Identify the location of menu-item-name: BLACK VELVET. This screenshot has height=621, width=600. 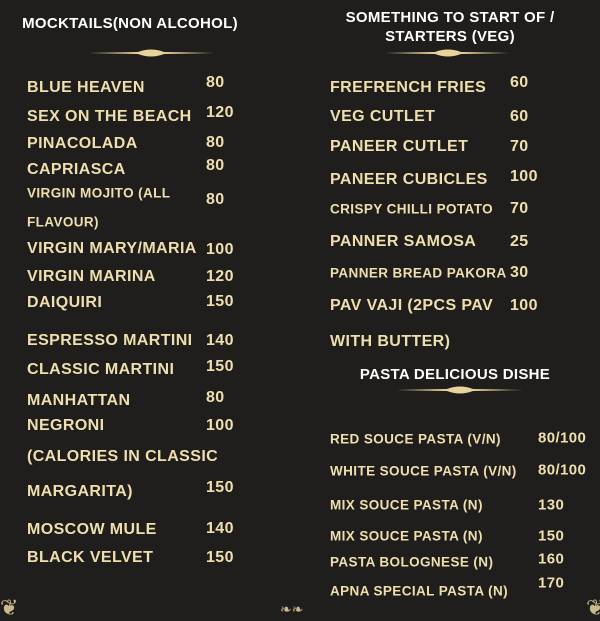
(90, 557).